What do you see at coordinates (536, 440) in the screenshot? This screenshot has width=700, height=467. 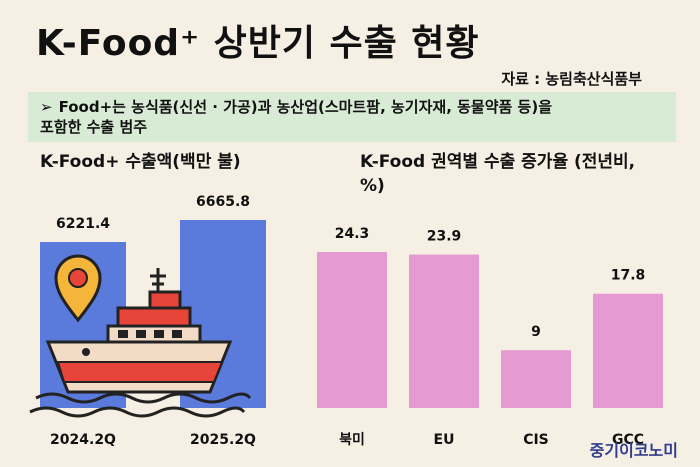 I see `right-chart-category-label-2: CIS` at bounding box center [536, 440].